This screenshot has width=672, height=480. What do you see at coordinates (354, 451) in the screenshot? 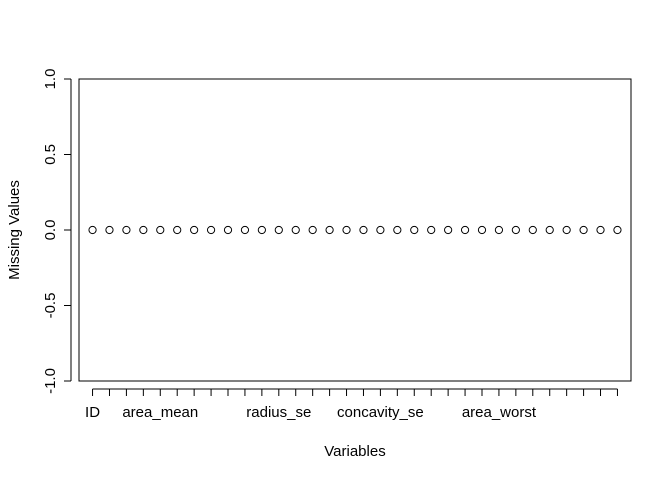
I see `x-axis-title: Variables` at bounding box center [354, 451].